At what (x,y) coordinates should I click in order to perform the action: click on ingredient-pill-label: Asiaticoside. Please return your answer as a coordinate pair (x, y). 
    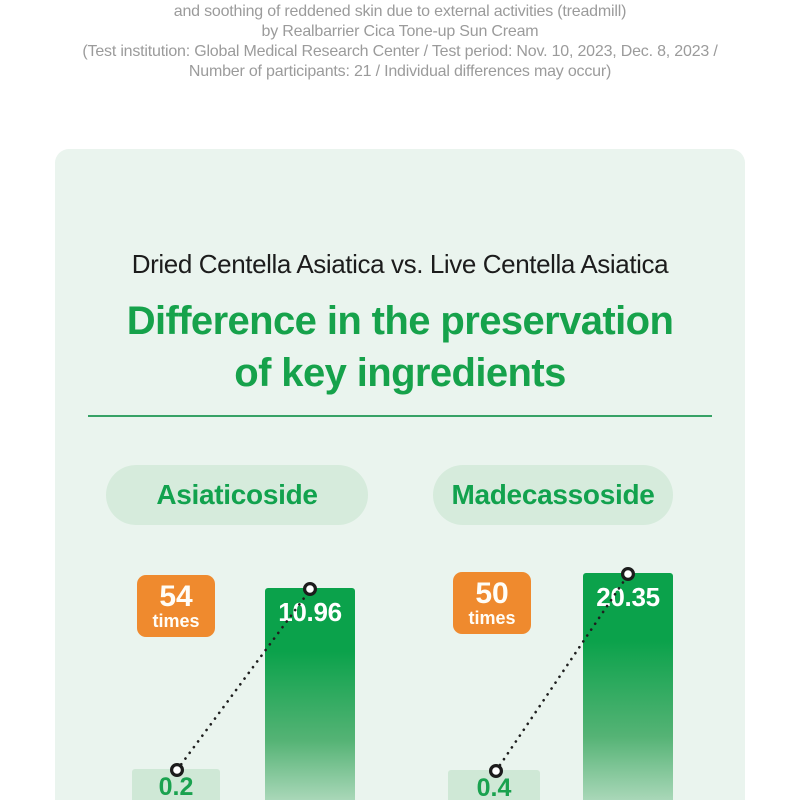
    Looking at the image, I should click on (237, 494).